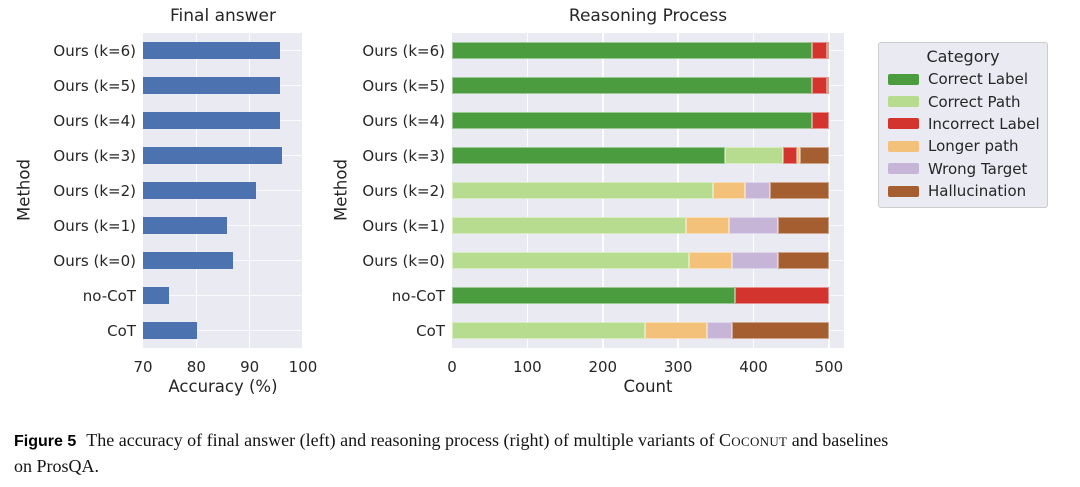 Image resolution: width=1080 pixels, height=487 pixels. I want to click on segment-ours-k-3-incorrect-label, so click(790, 155).